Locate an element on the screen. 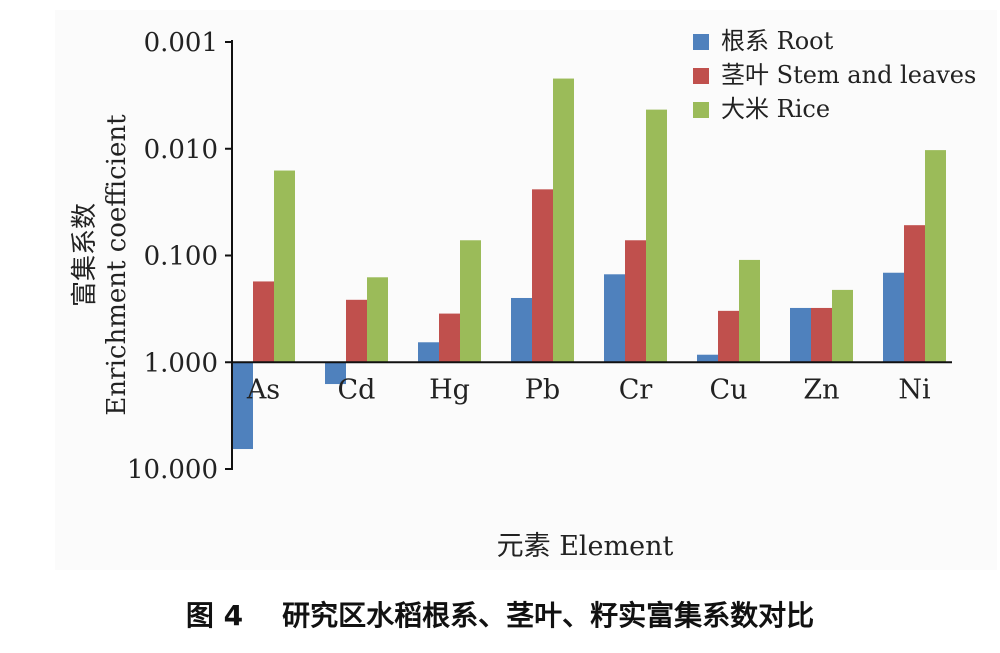  y-ticks-group: 0.001 0.010 0.100 1.000 10.000 is located at coordinates (179, 256).